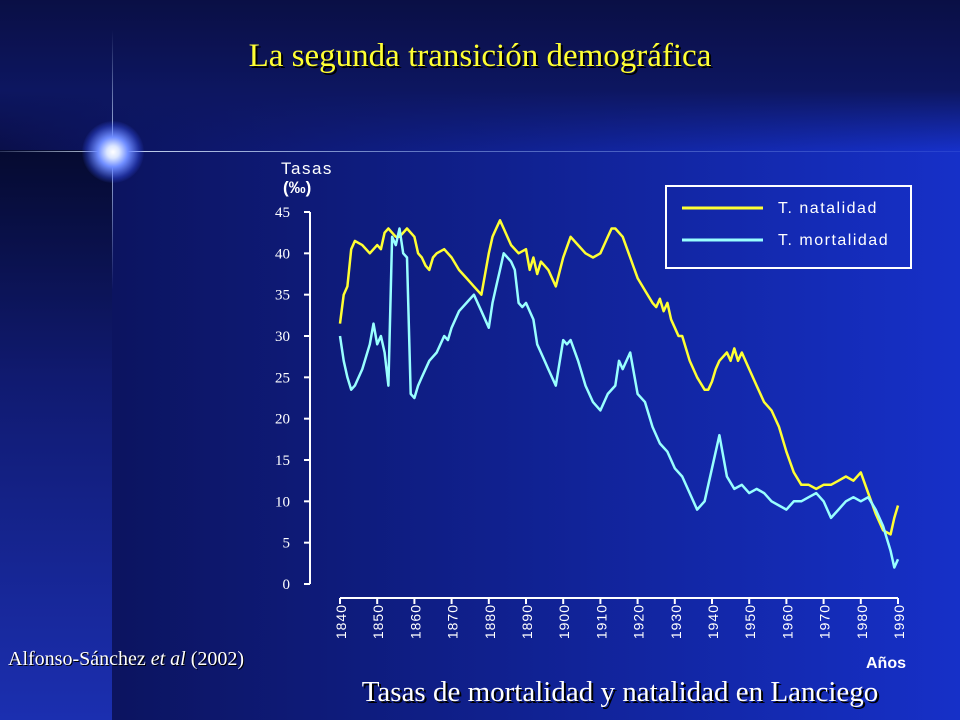 The width and height of the screenshot is (960, 720). What do you see at coordinates (713, 621) in the screenshot?
I see `x-tick-label: 1940` at bounding box center [713, 621].